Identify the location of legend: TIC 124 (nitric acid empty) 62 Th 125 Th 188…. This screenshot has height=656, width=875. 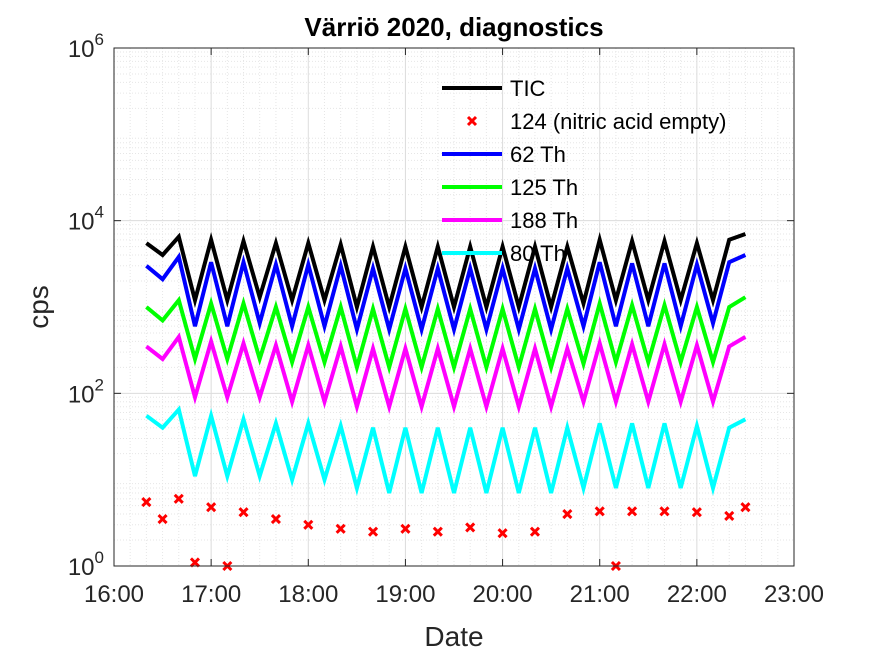
(584, 171).